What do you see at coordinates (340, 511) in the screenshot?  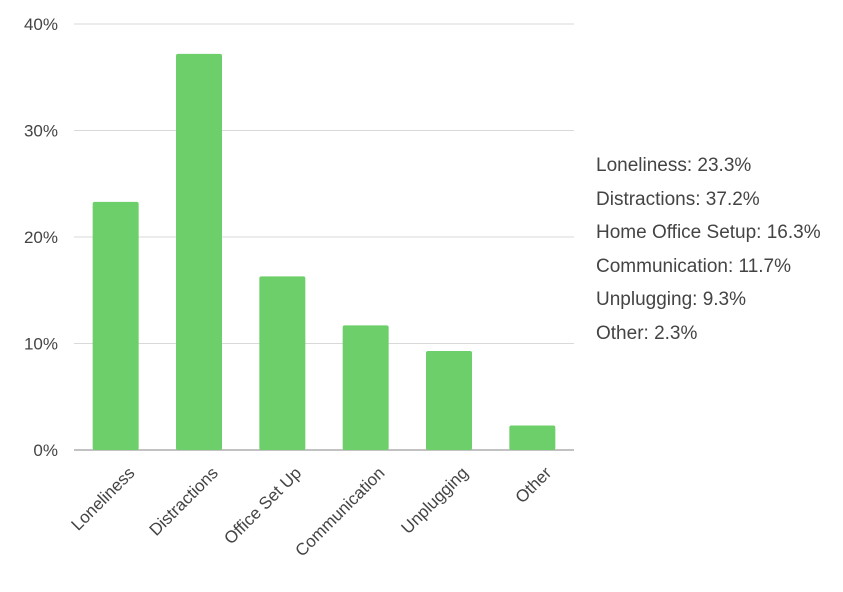 I see `x-tick-label: Communication` at bounding box center [340, 511].